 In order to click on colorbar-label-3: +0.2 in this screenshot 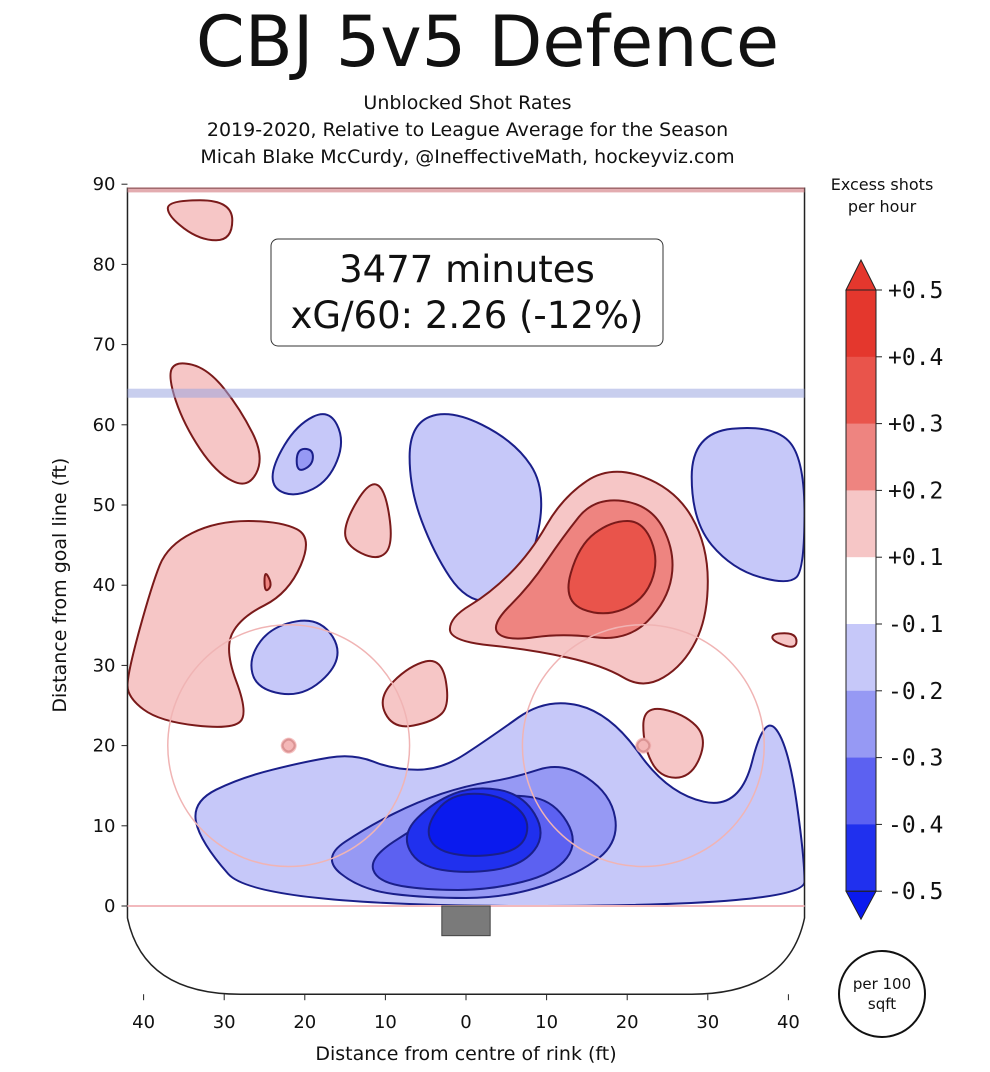, I will do `click(915, 491)`.